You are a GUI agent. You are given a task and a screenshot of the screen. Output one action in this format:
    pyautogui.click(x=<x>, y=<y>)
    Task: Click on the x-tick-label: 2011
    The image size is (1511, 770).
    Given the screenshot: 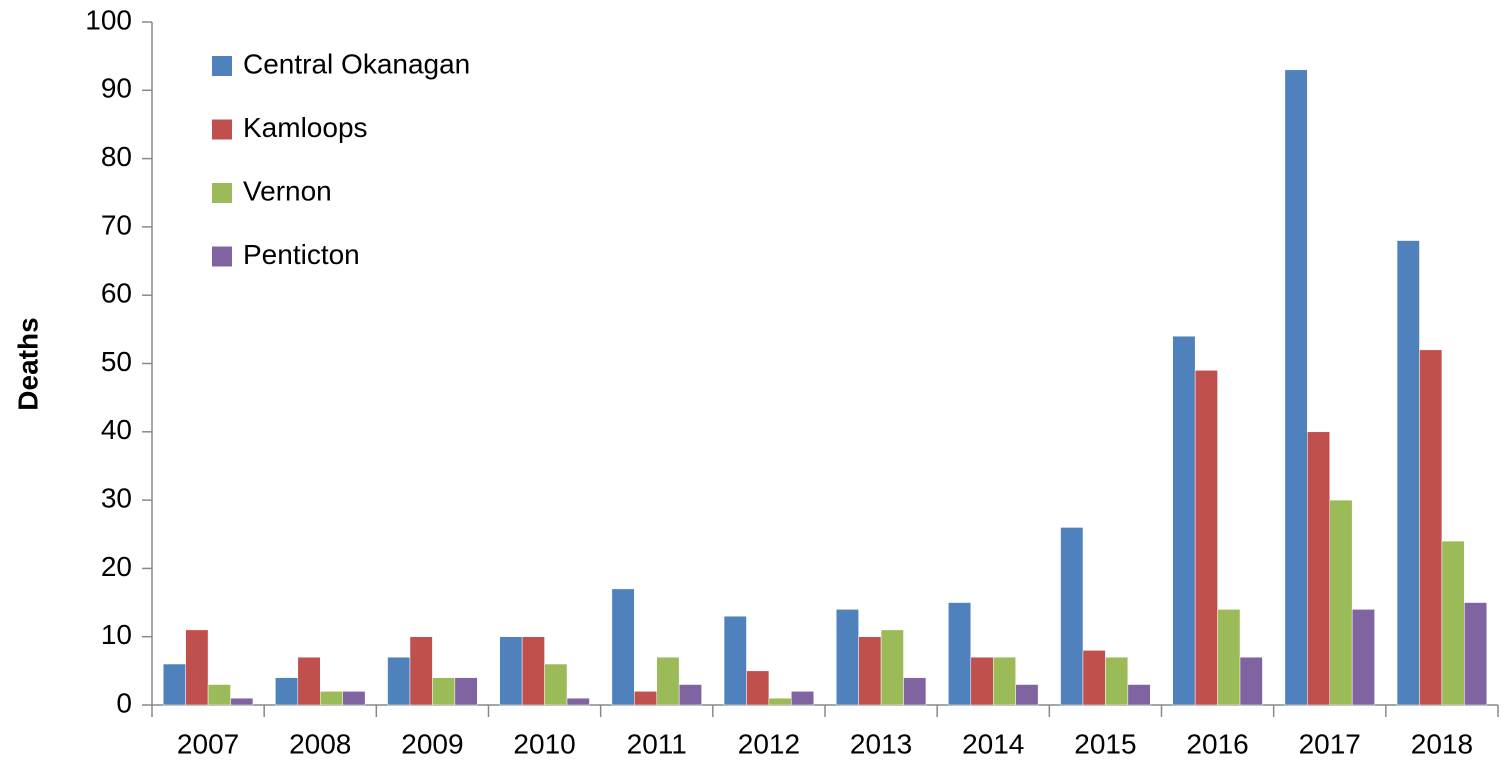 What is the action you would take?
    pyautogui.click(x=657, y=743)
    